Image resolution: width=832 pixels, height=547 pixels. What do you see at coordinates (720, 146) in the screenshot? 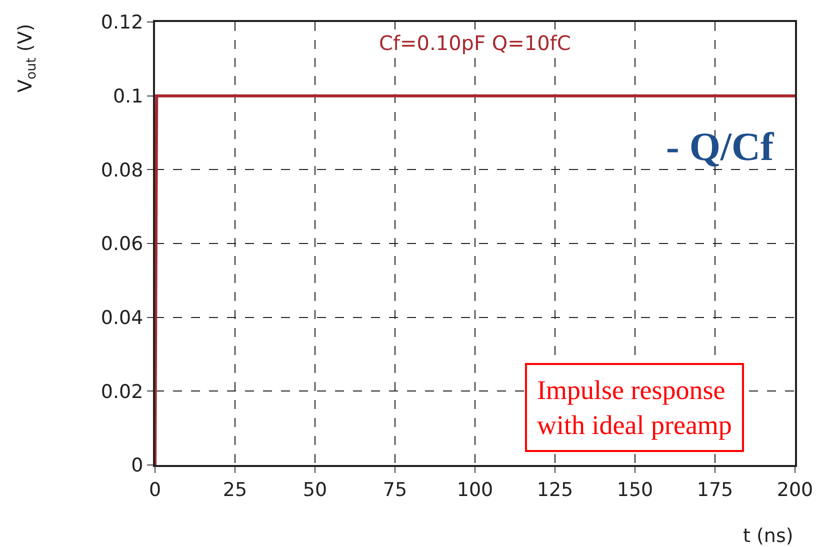
I see `annotation: - Q/Cf` at bounding box center [720, 146].